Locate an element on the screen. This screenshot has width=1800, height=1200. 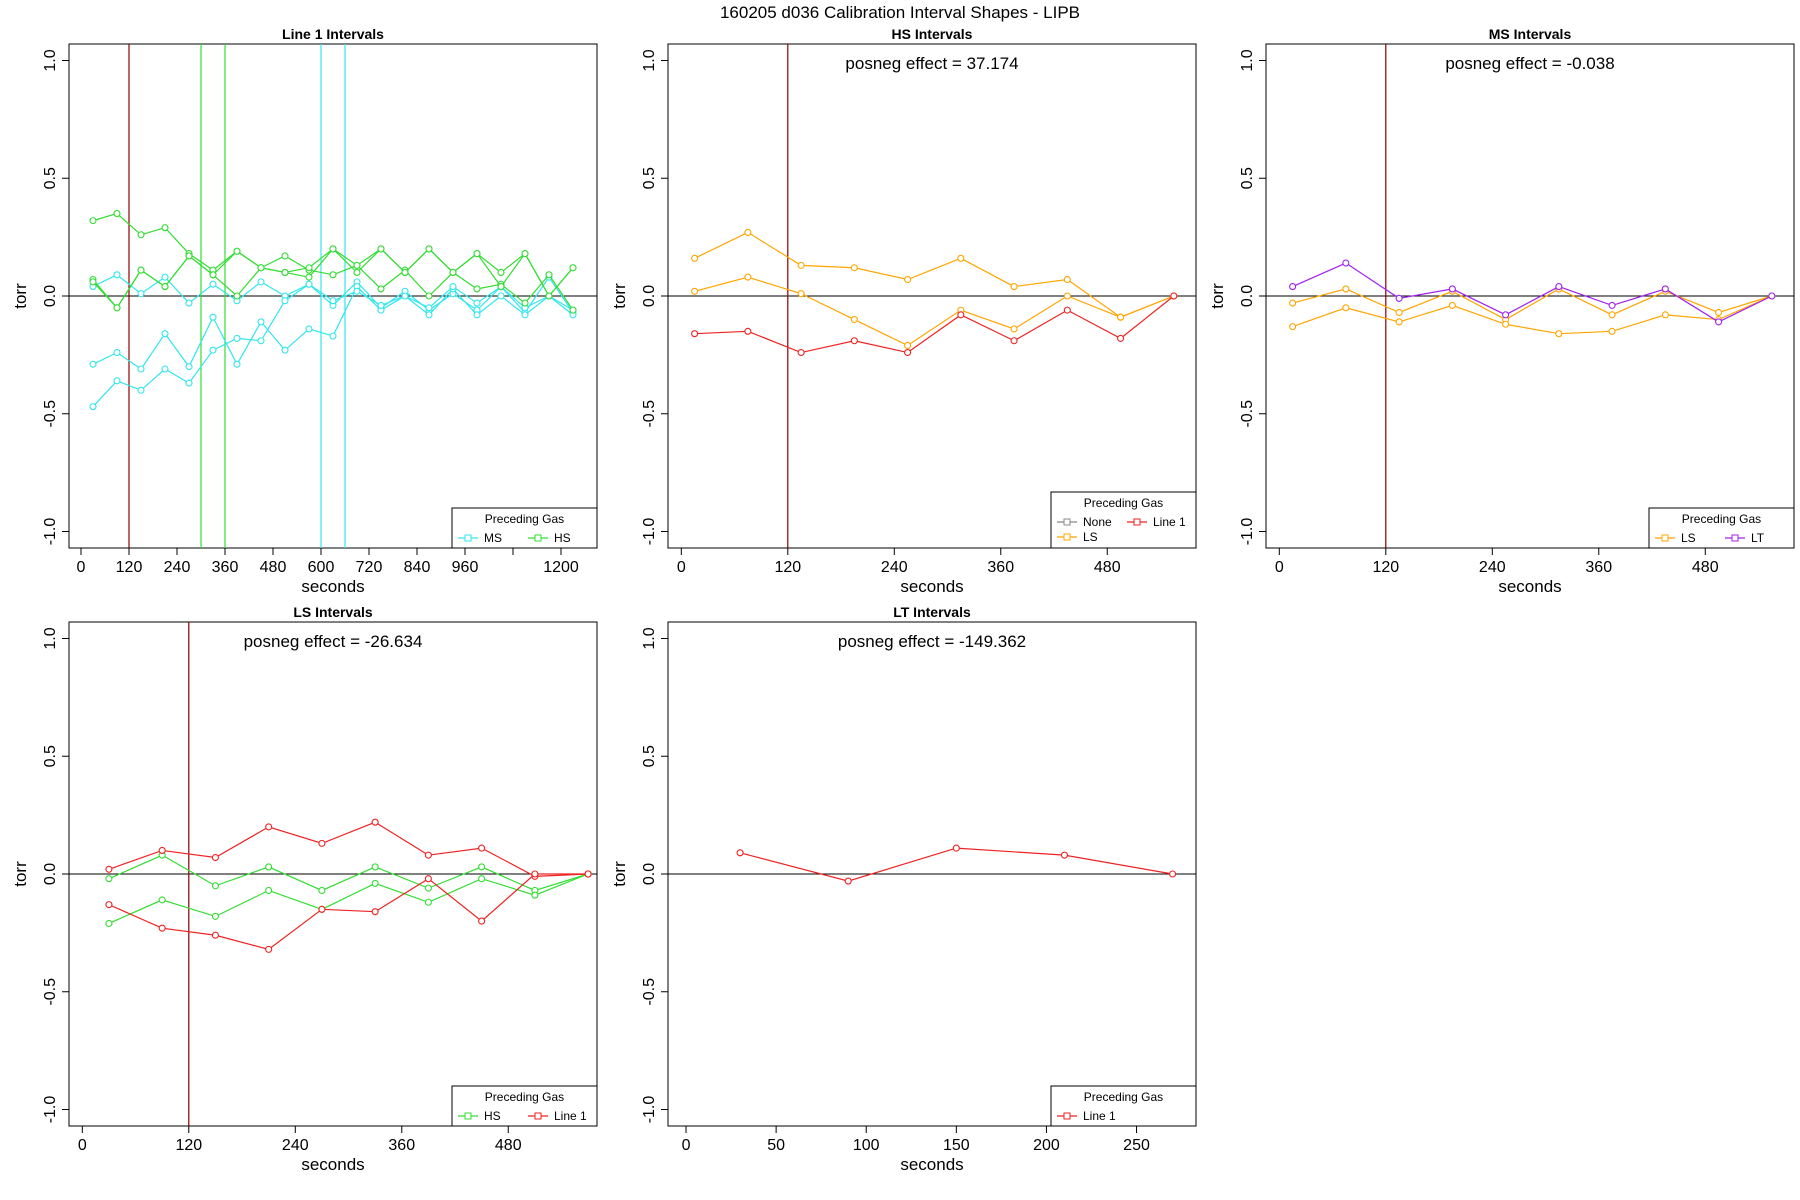
legend-entry-label: Line 1 is located at coordinates (1099, 1116).